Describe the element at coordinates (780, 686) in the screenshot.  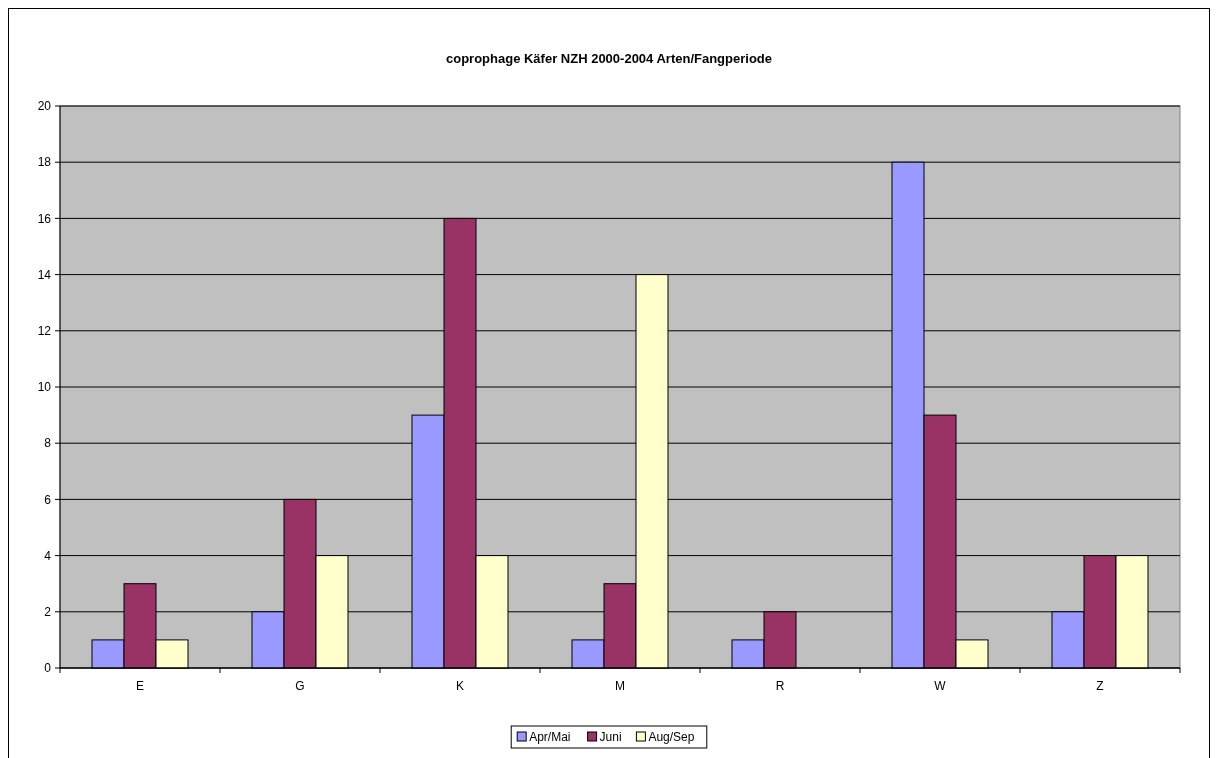
I see `x-tick-label: R` at that location.